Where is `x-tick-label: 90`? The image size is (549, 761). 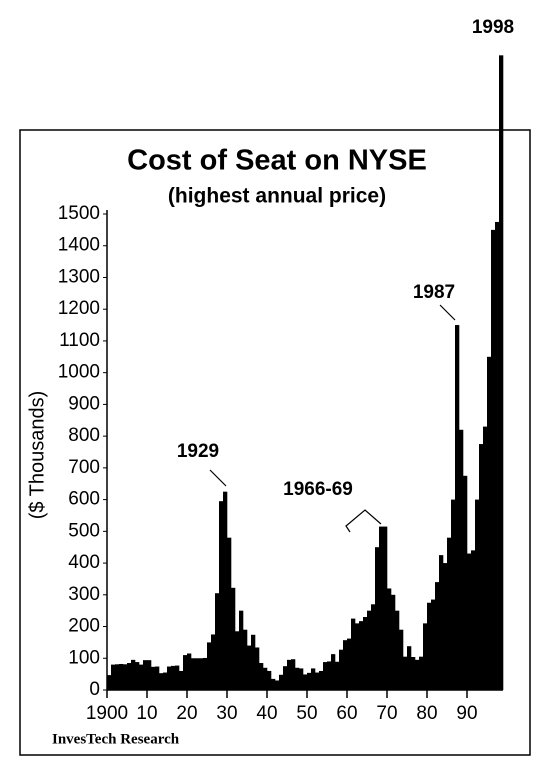 x-tick-label: 90 is located at coordinates (466, 713).